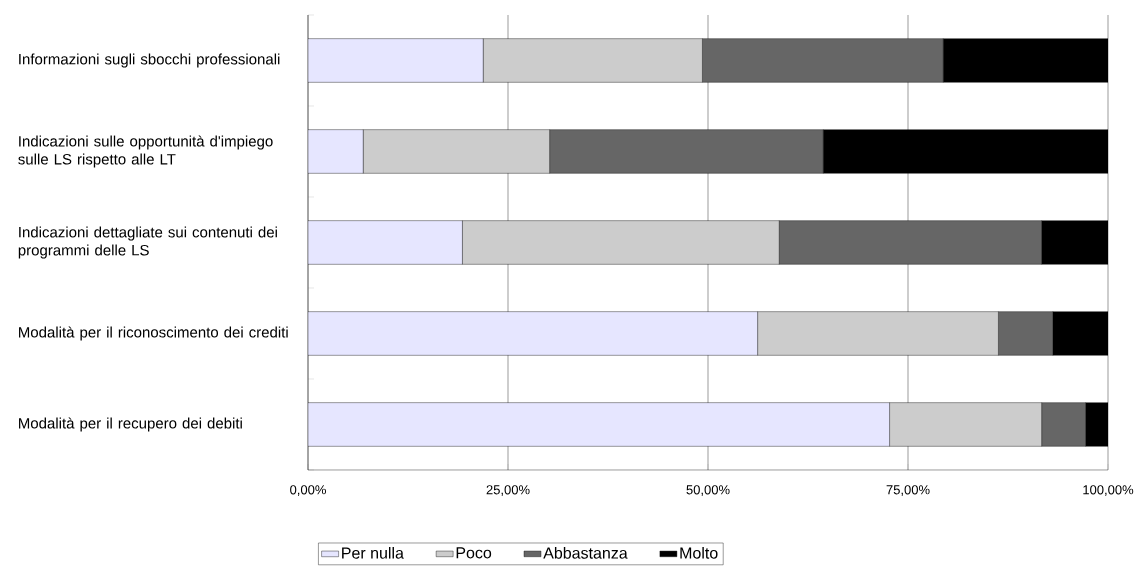 The image size is (1147, 578). I want to click on legend-label: Poco, so click(474, 553).